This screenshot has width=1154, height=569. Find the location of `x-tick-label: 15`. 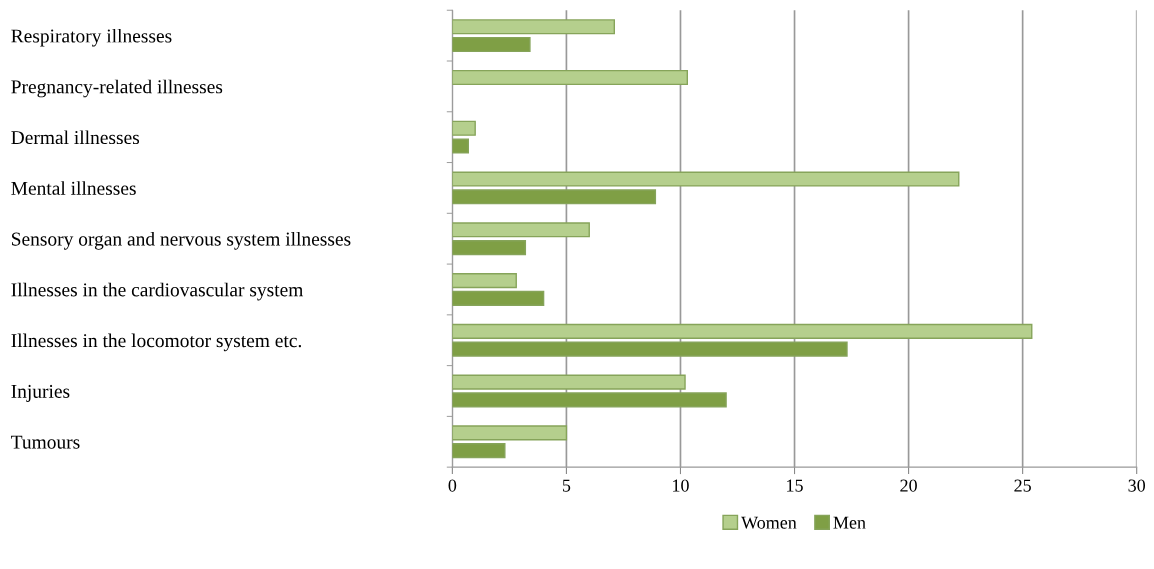

x-tick-label: 15 is located at coordinates (795, 485).